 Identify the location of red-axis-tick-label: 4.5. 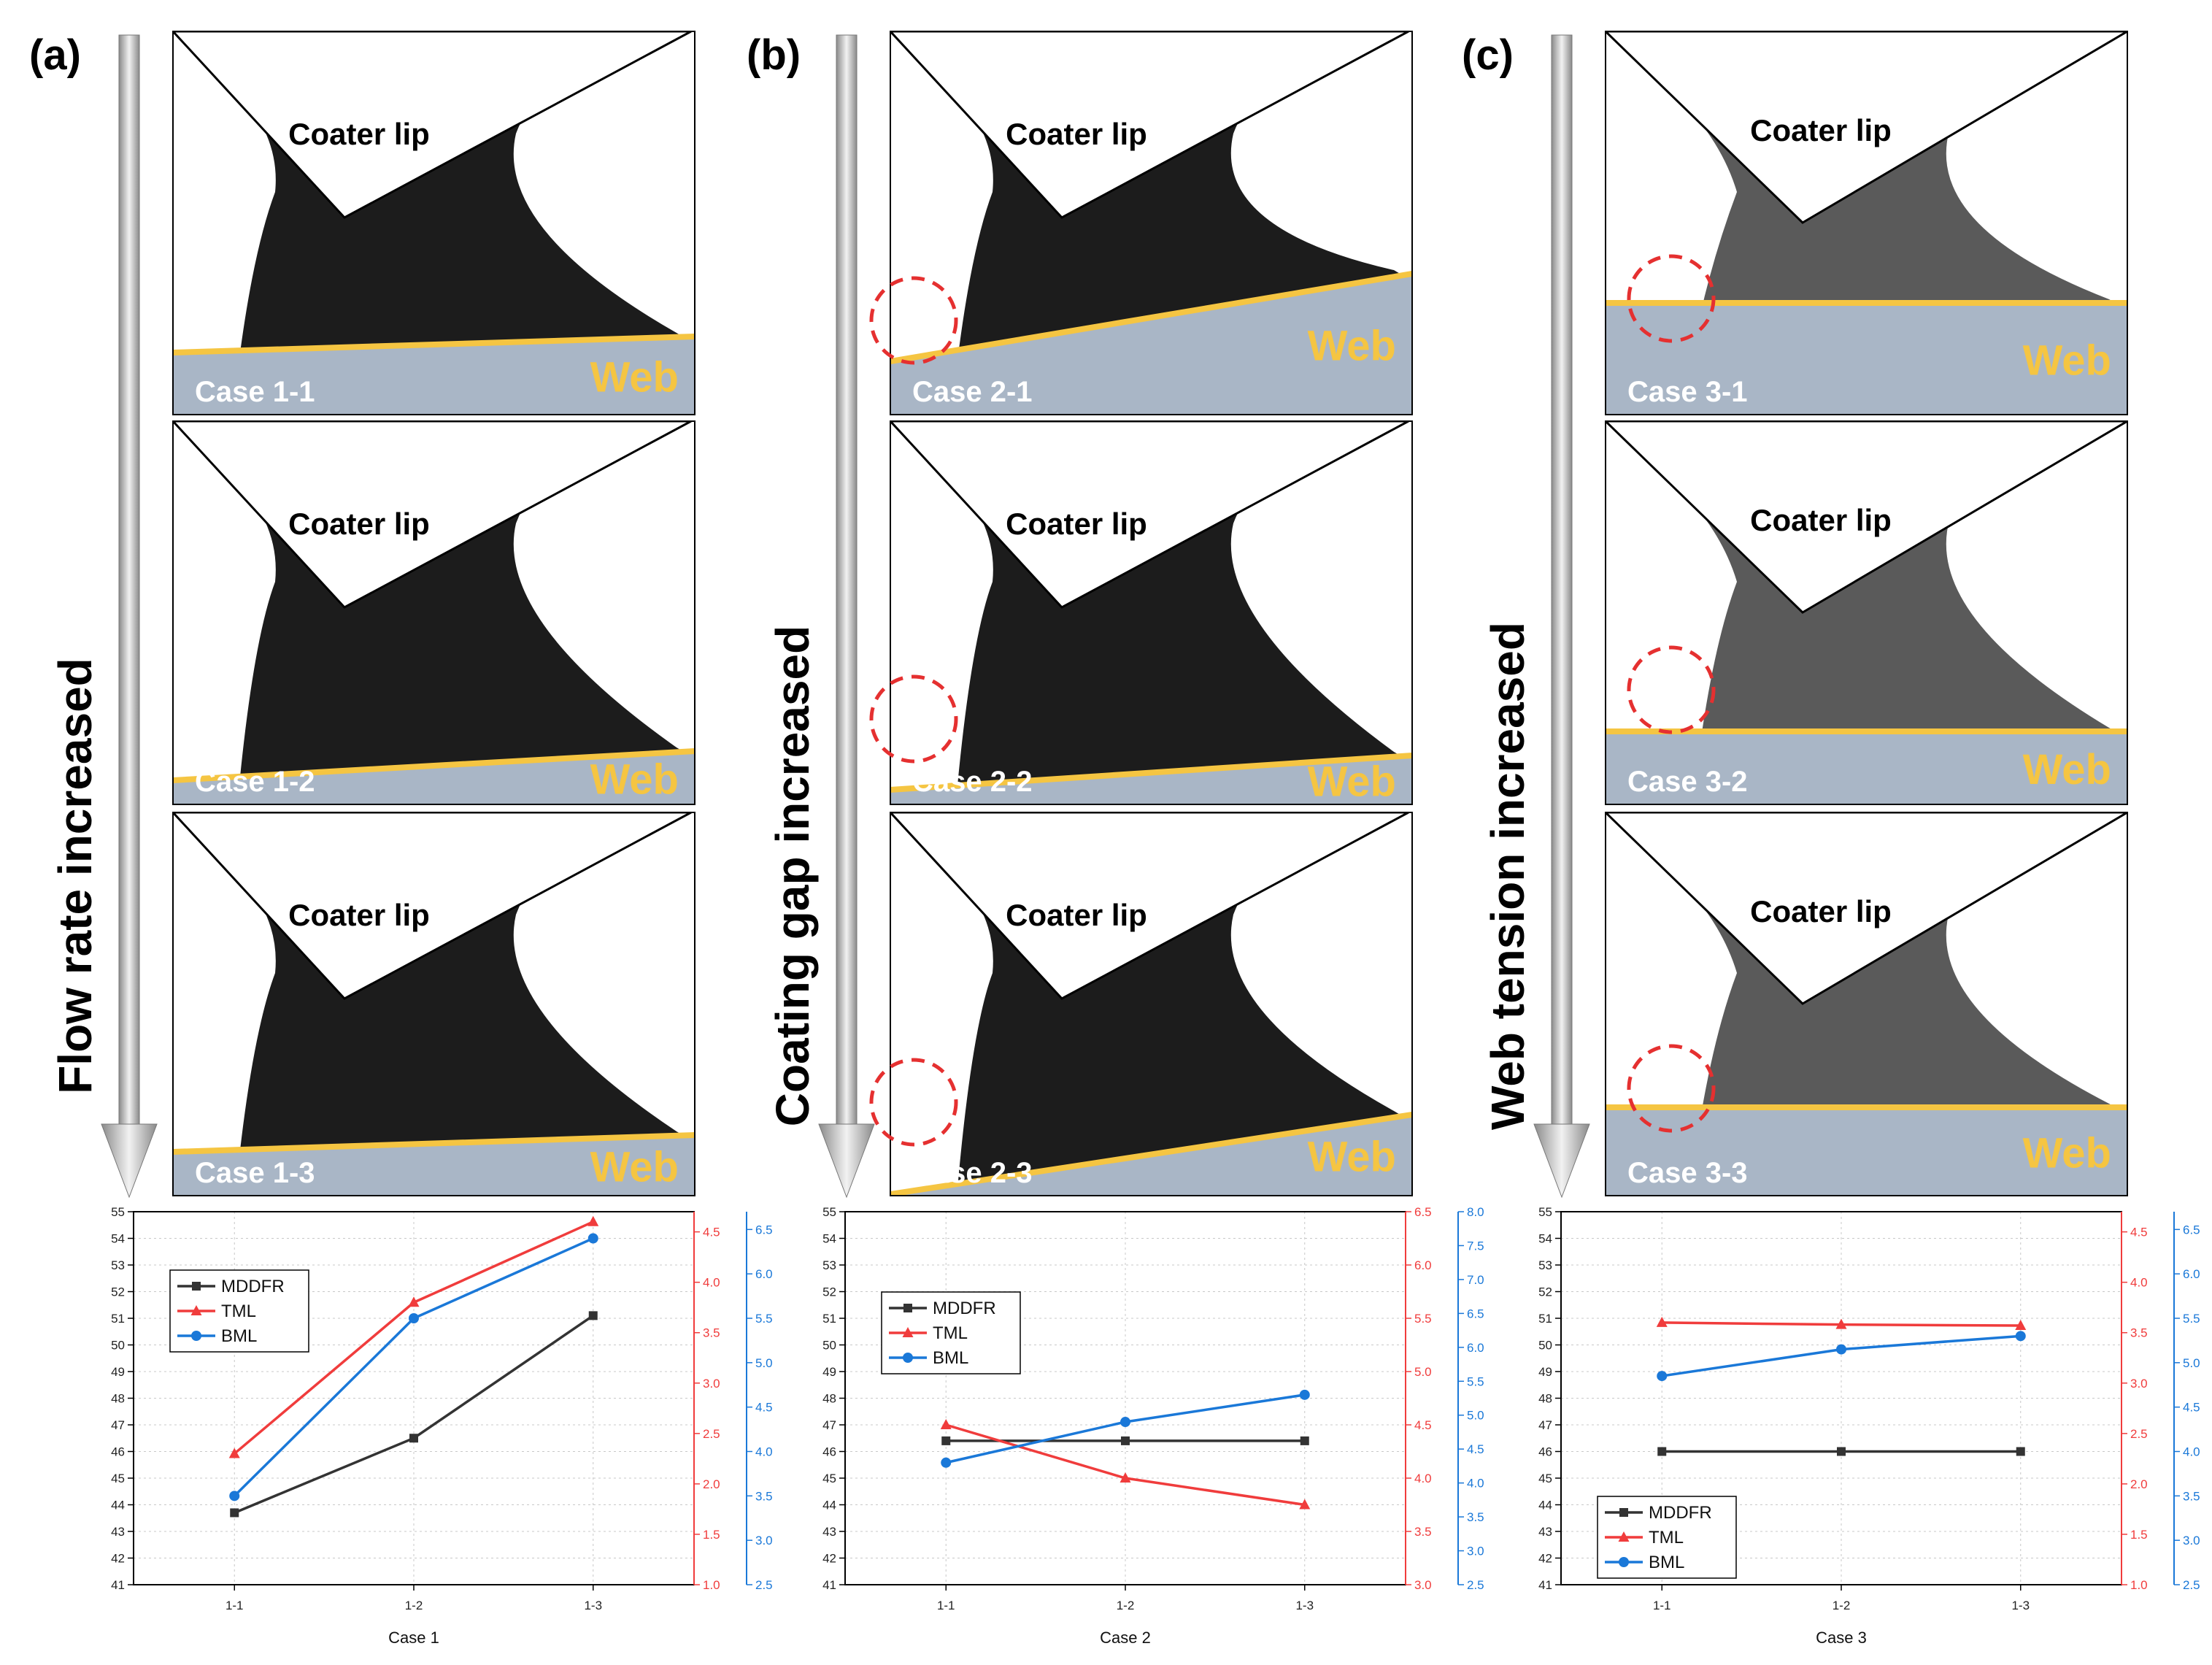
(1423, 1425).